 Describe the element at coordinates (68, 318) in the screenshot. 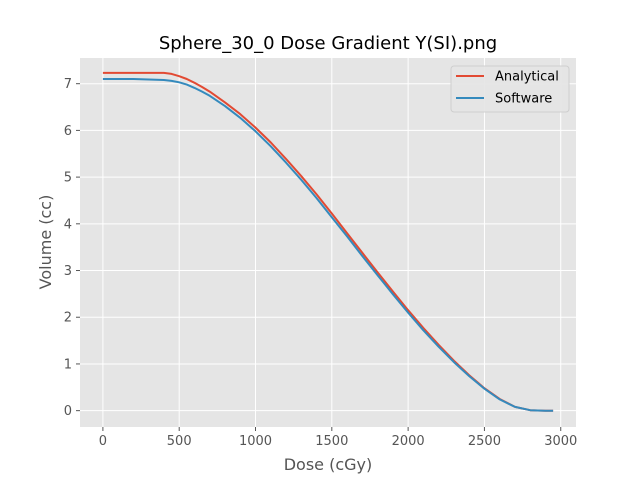

I see `y-tick-label: 2` at that location.